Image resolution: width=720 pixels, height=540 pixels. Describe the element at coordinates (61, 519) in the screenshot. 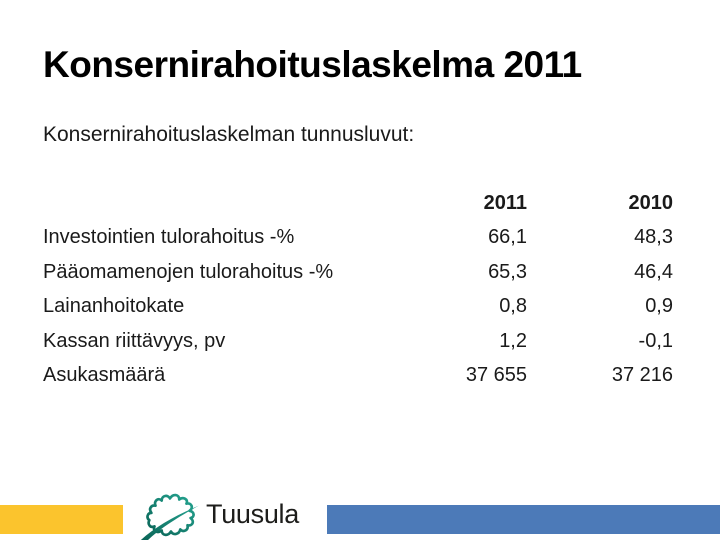

I see `footer-yellow-bar` at that location.